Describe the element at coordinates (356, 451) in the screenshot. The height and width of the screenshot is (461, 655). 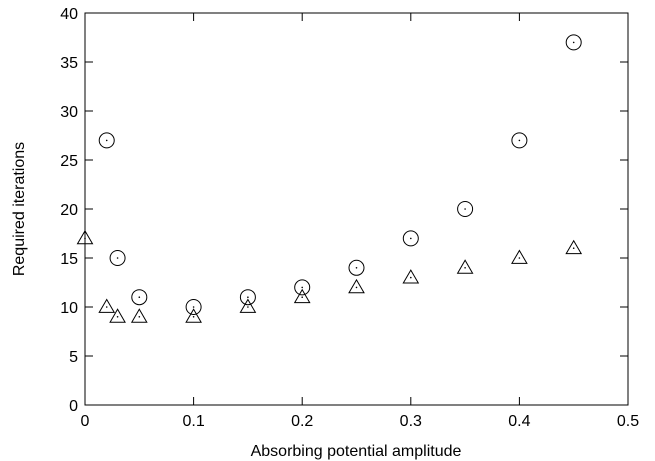
I see `x-axis-label: Absorbing potential amplitude` at that location.